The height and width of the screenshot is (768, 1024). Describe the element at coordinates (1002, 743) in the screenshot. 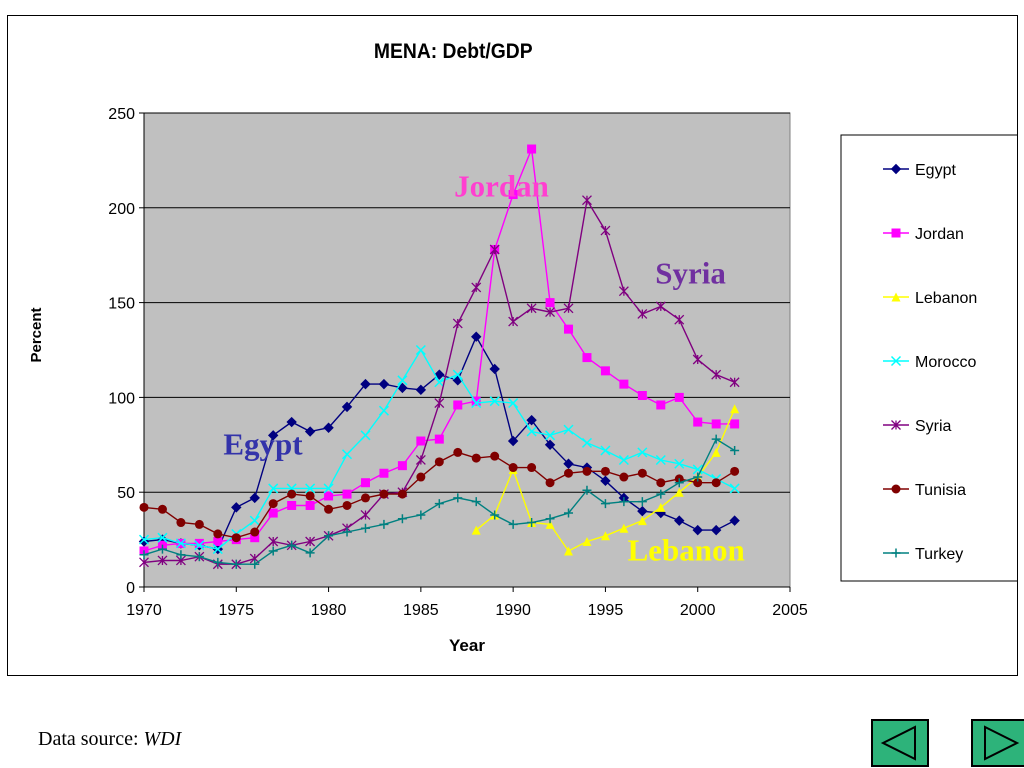

I see `triangle-right-icon` at that location.